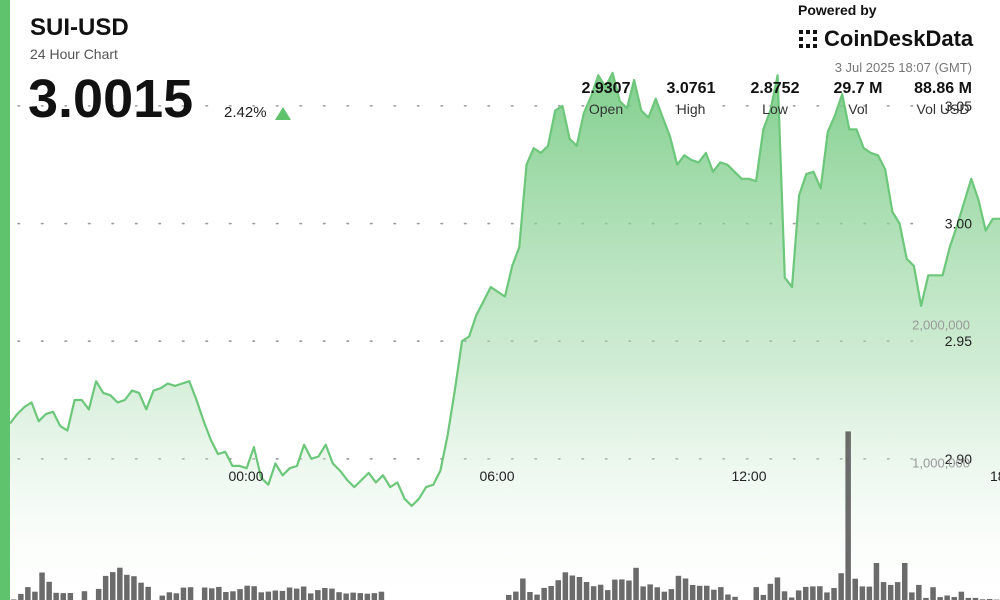  I want to click on current-price: 3.0015, so click(111, 99).